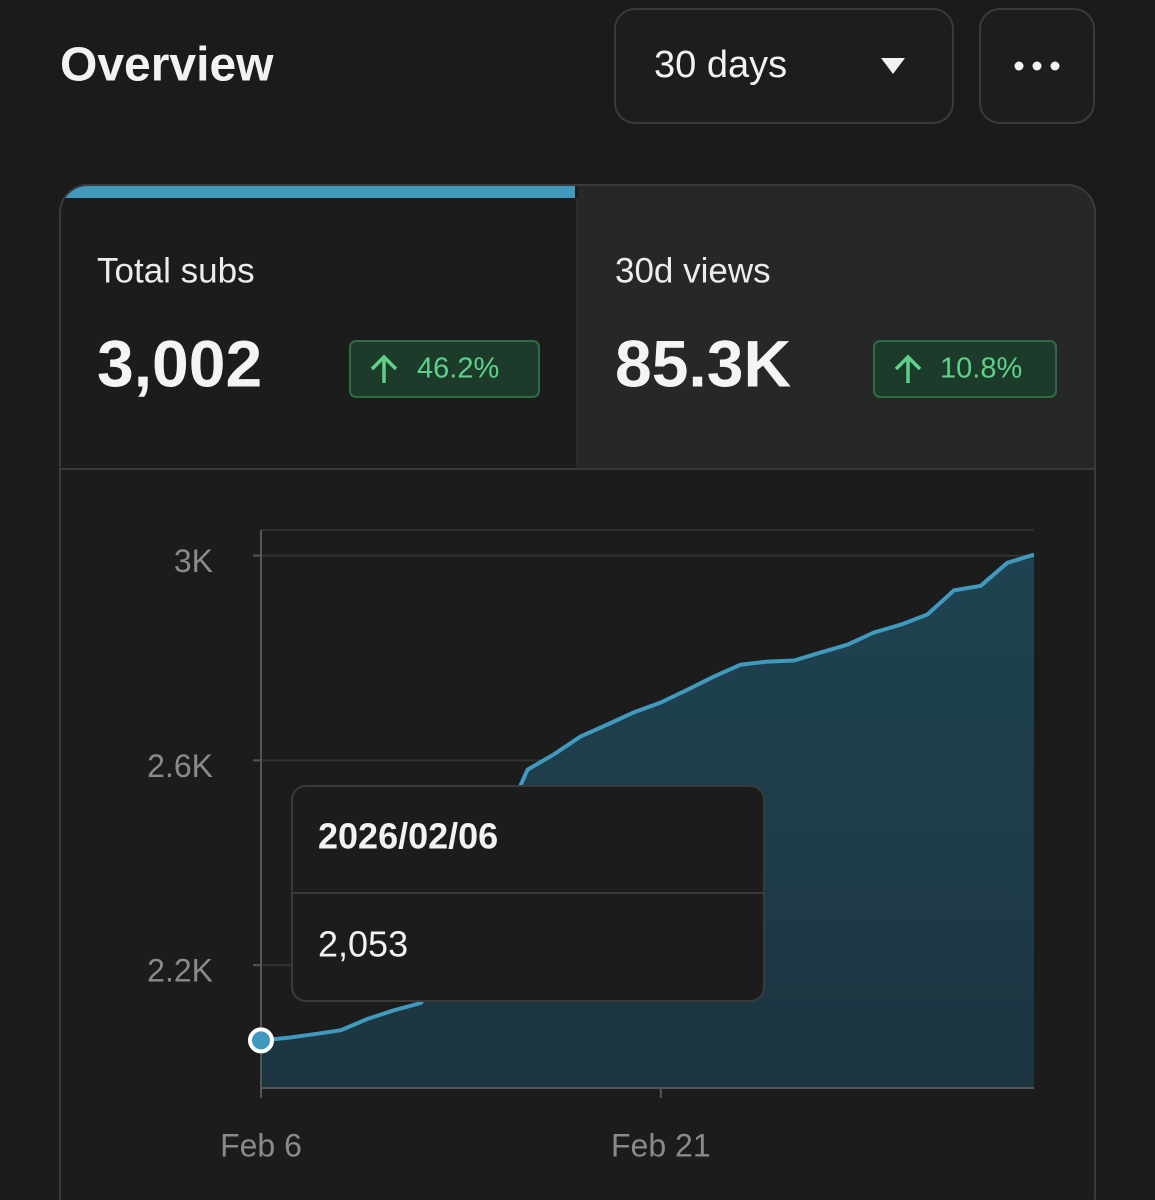 This screenshot has height=1200, width=1155. What do you see at coordinates (893, 66) in the screenshot?
I see `dropdown-caret` at bounding box center [893, 66].